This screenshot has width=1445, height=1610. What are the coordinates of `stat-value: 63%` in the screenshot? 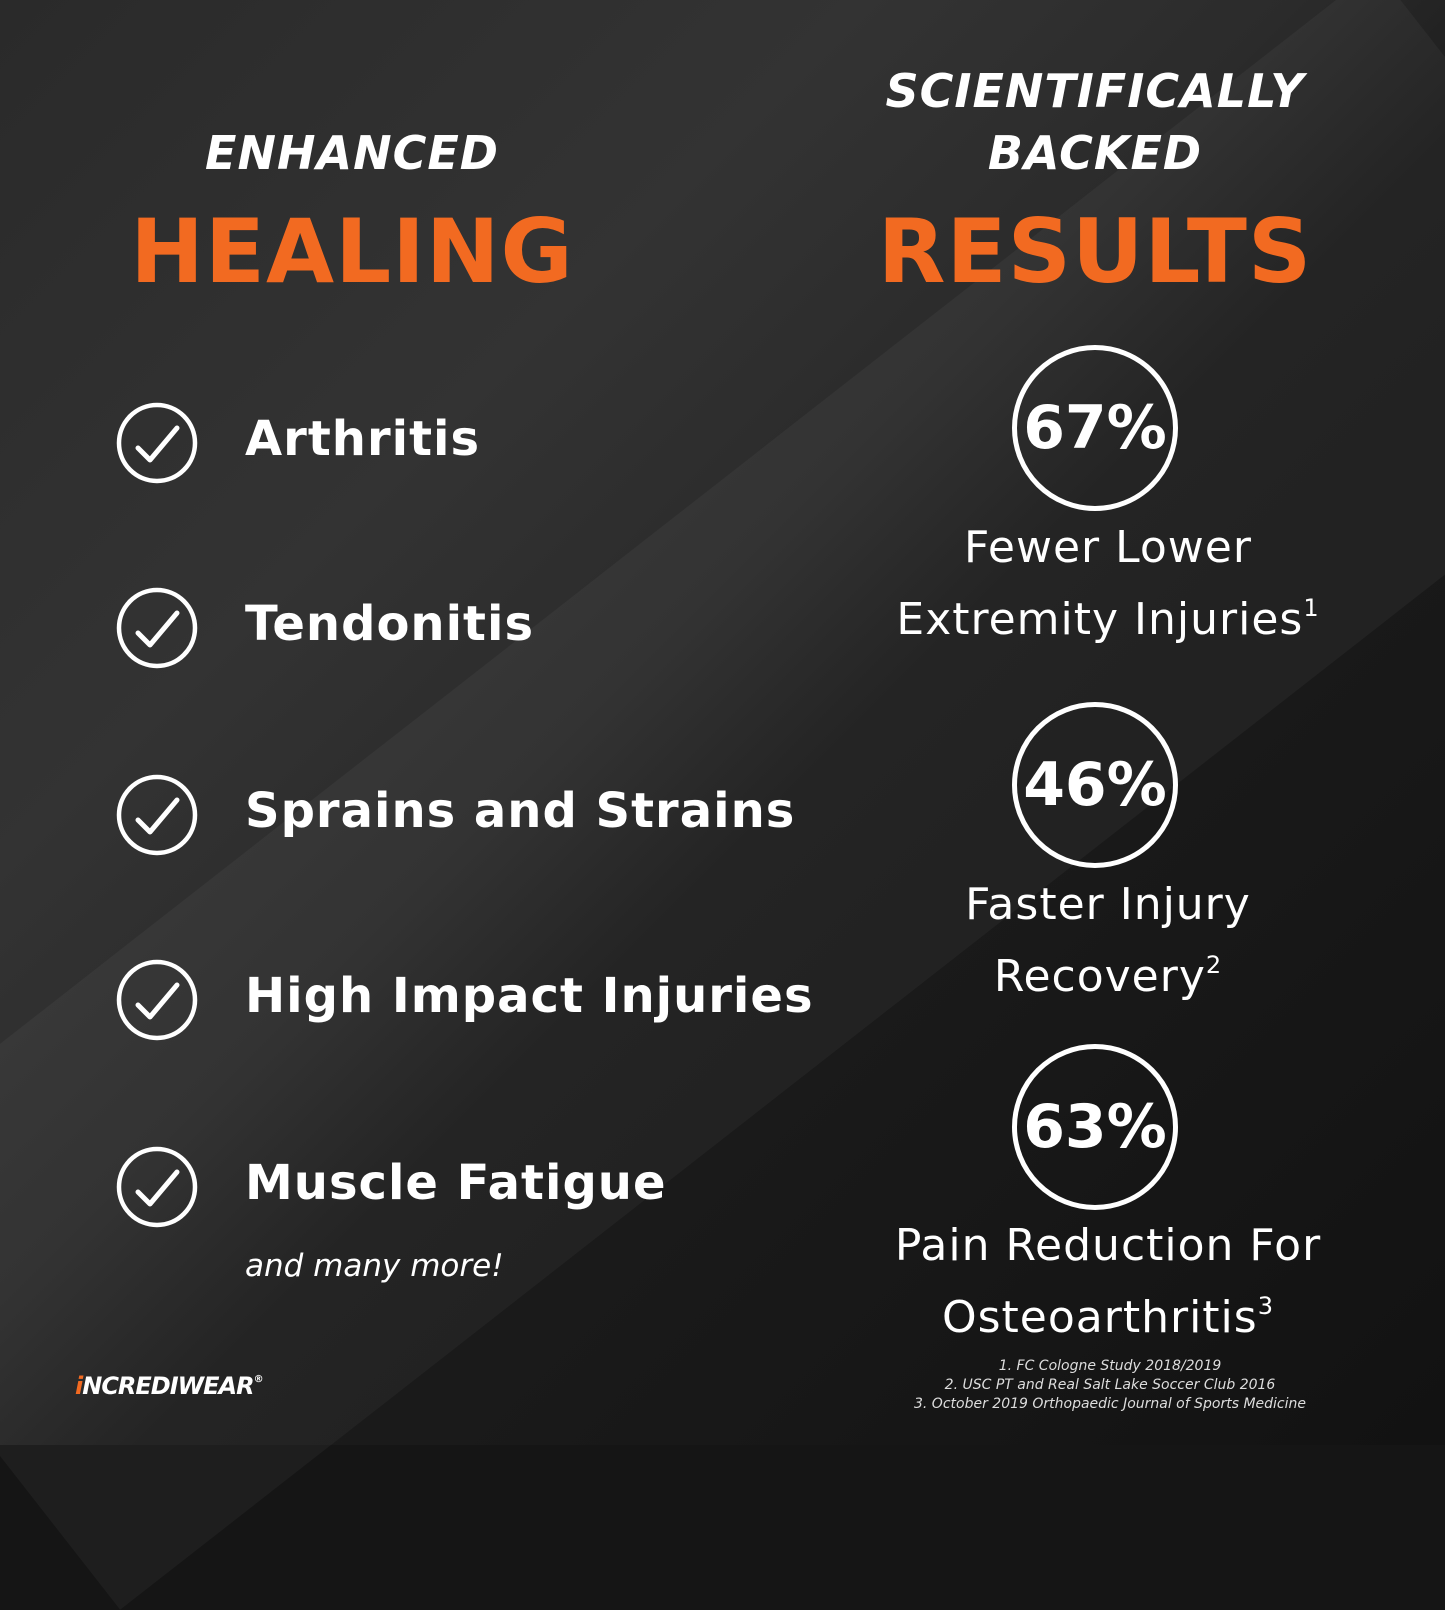 It's located at (1095, 1127).